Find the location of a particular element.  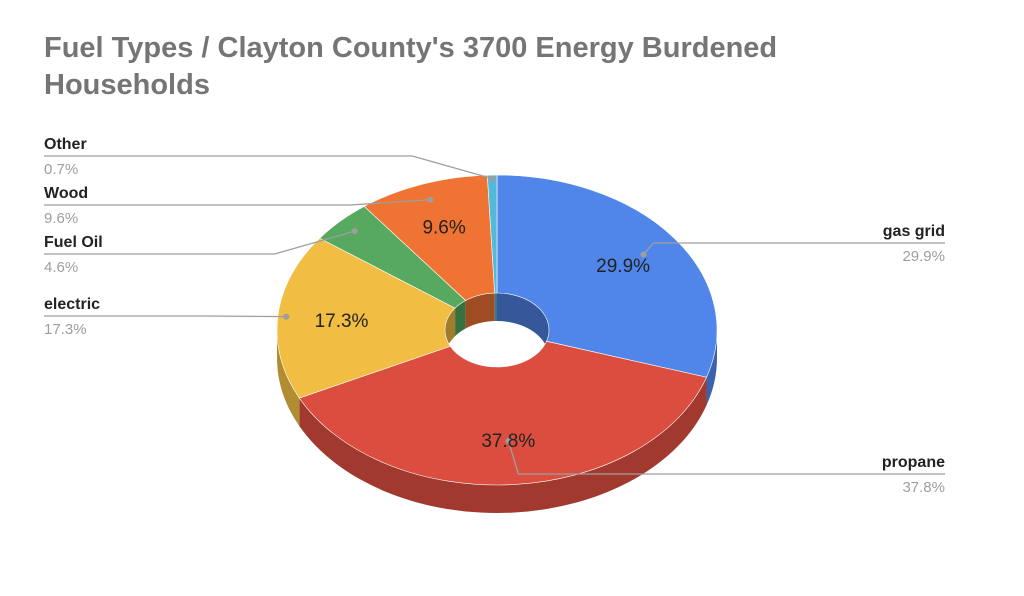

slice-label-wood: 9.6% is located at coordinates (443, 227).